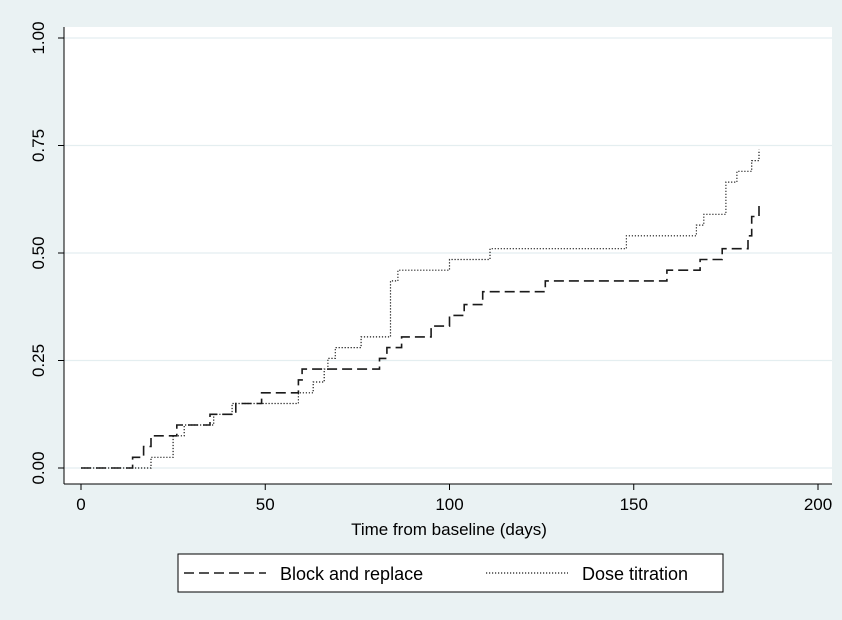  I want to click on legend-box, so click(450, 573).